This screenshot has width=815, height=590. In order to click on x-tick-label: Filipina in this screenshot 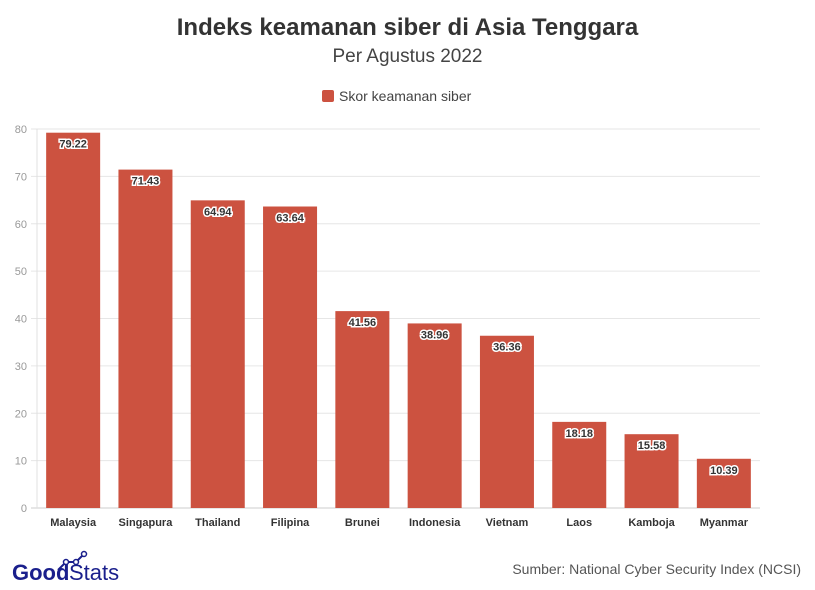, I will do `click(290, 523)`.